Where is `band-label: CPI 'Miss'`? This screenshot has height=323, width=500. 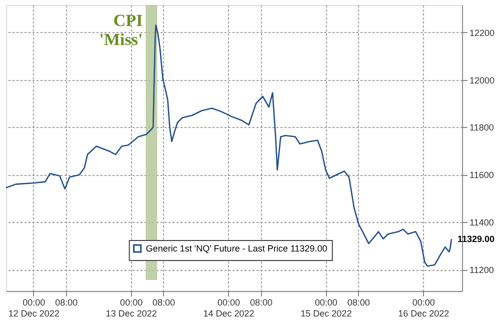 band-label: CPI 'Miss' is located at coordinates (121, 30).